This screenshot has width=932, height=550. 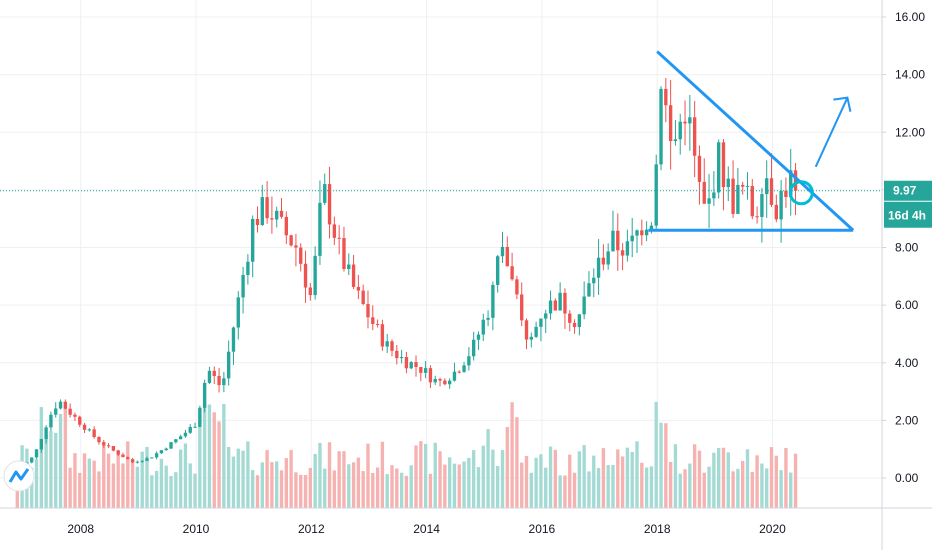 What do you see at coordinates (311, 529) in the screenshot?
I see `x-tick-label: 2012` at bounding box center [311, 529].